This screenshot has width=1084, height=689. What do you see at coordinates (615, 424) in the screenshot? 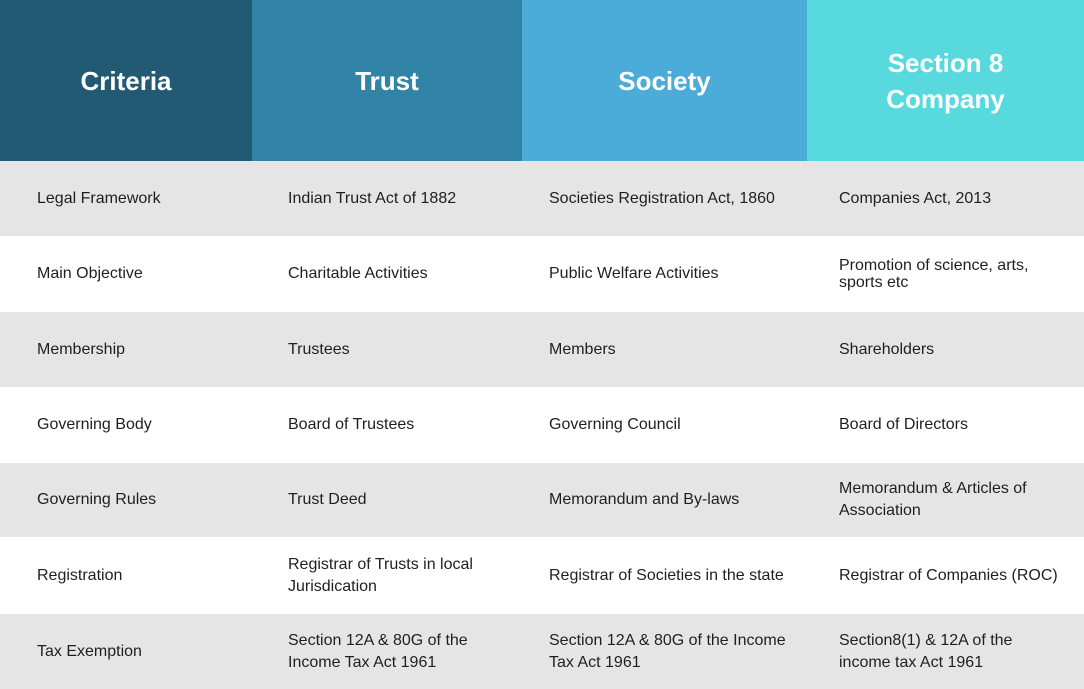
I see `society-cell: Governing Council` at bounding box center [615, 424].